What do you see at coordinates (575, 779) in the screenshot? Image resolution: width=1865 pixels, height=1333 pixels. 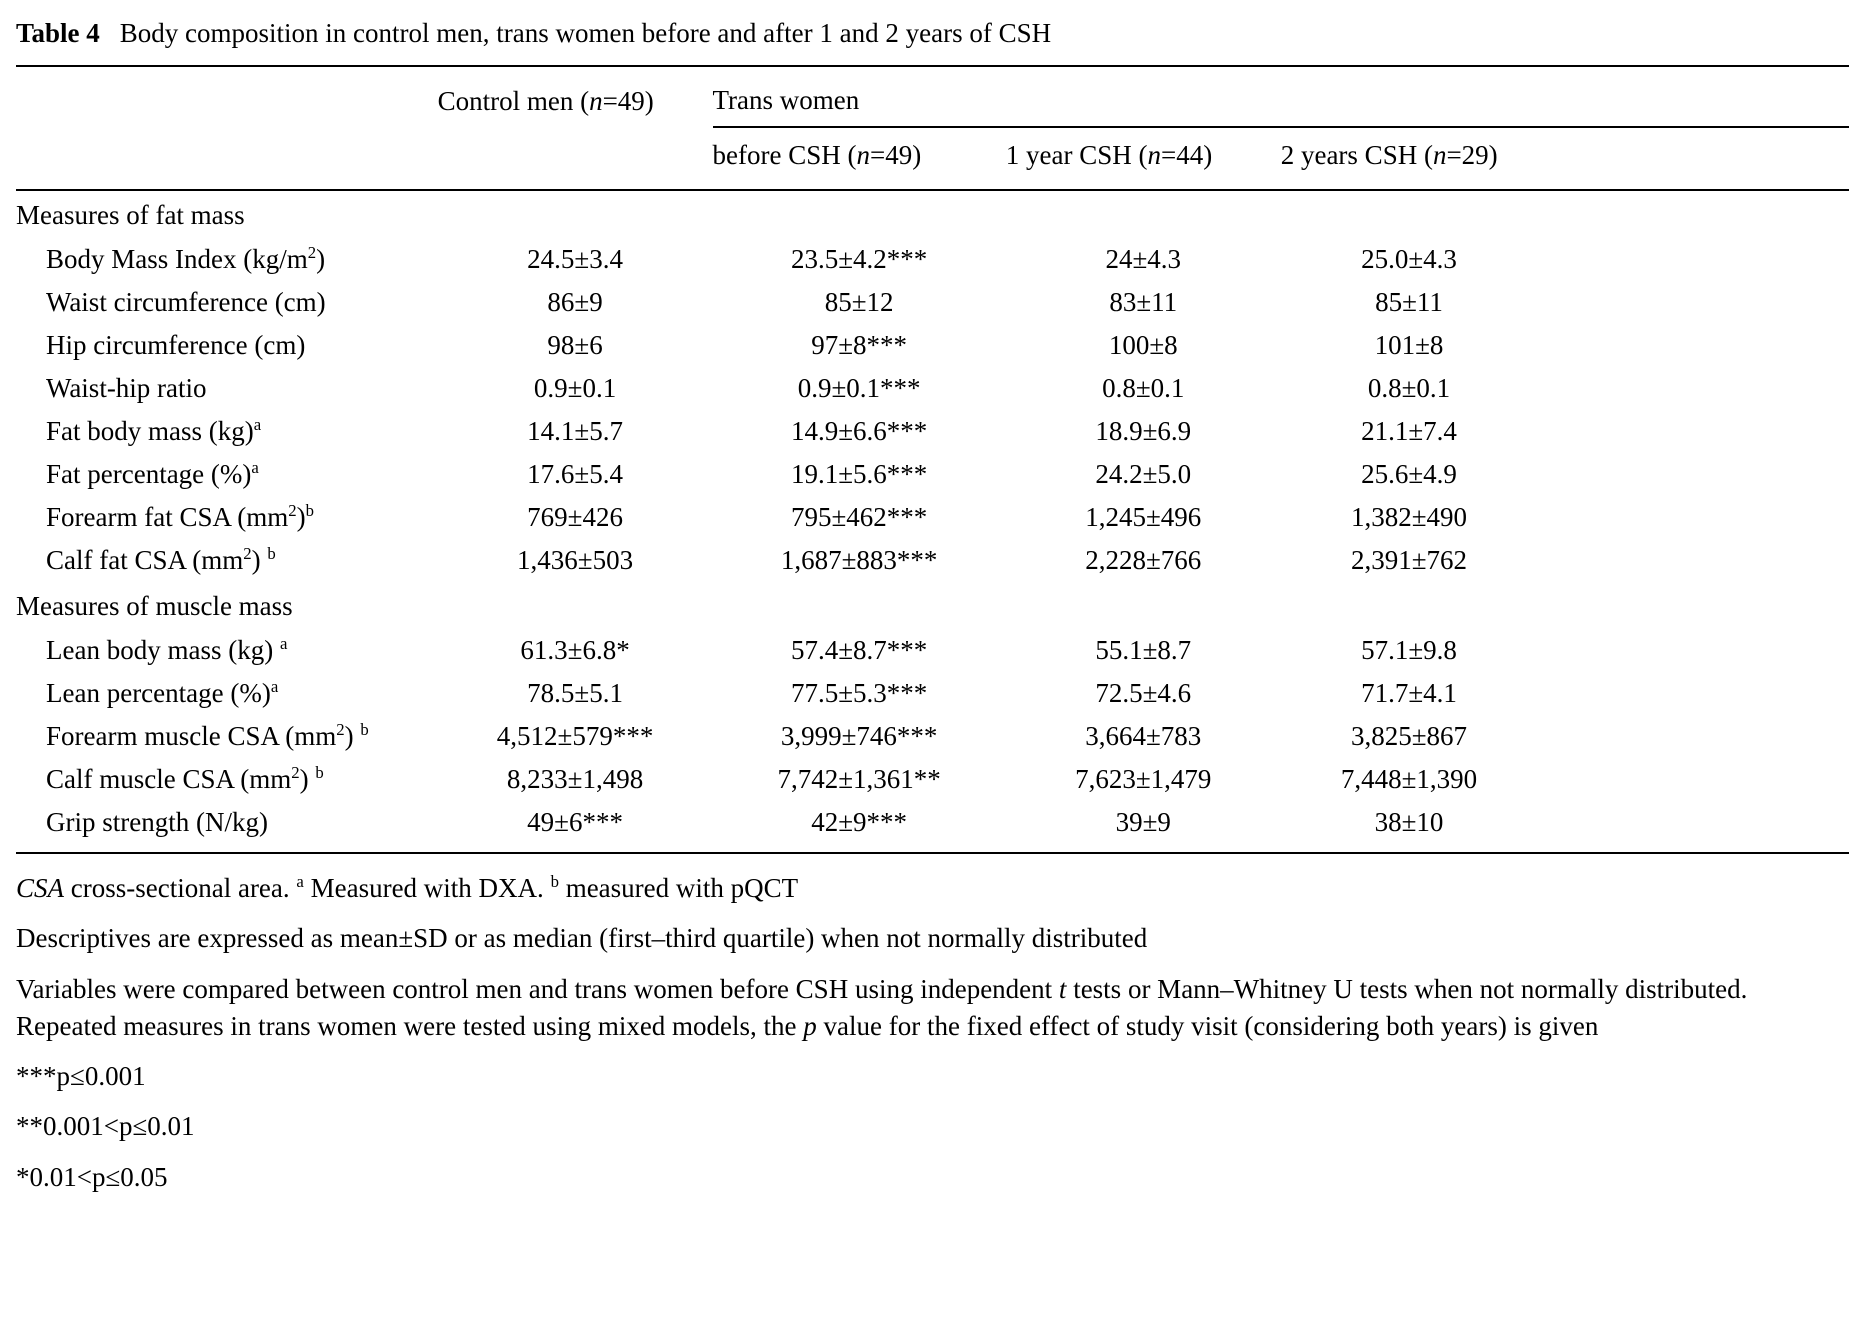 I see `value-cell: 8,233±1,498` at bounding box center [575, 779].